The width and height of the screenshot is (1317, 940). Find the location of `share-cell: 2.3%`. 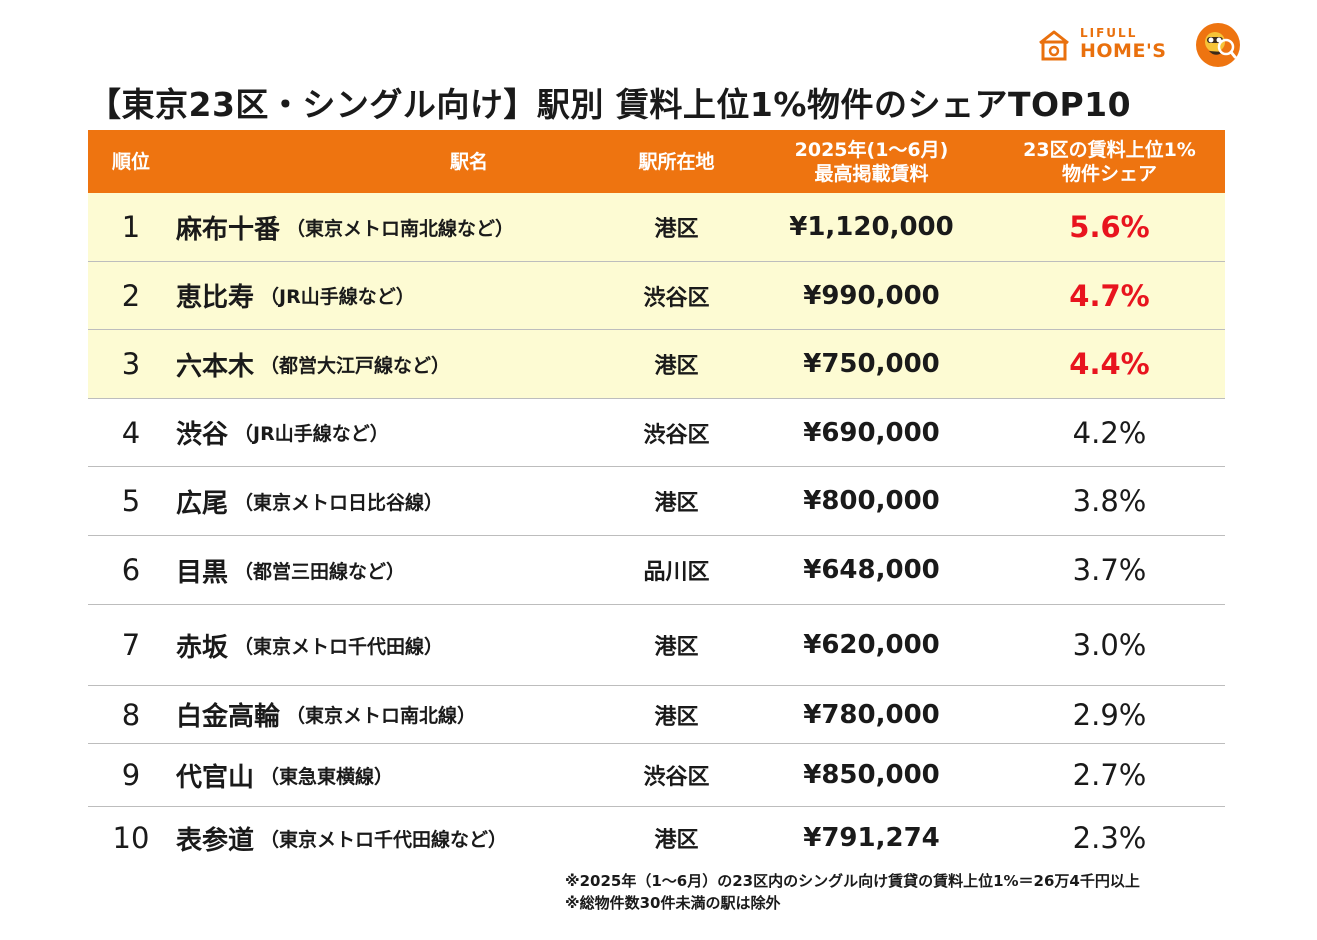

share-cell: 2.3% is located at coordinates (1109, 838).